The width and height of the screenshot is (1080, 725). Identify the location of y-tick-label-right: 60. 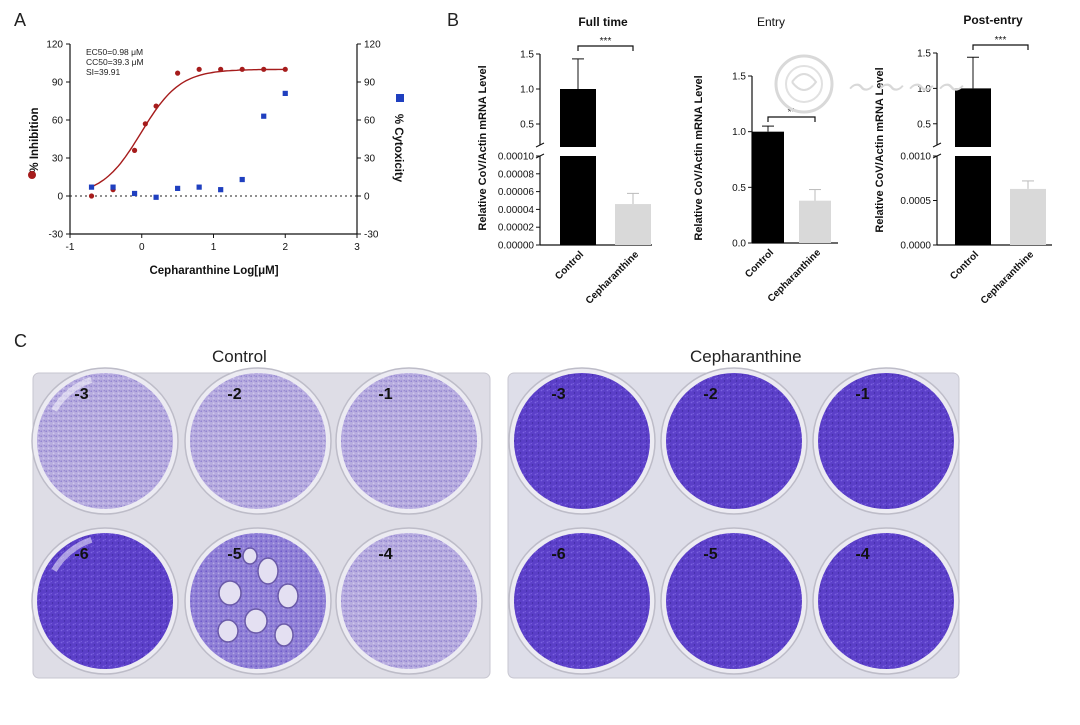
(370, 121).